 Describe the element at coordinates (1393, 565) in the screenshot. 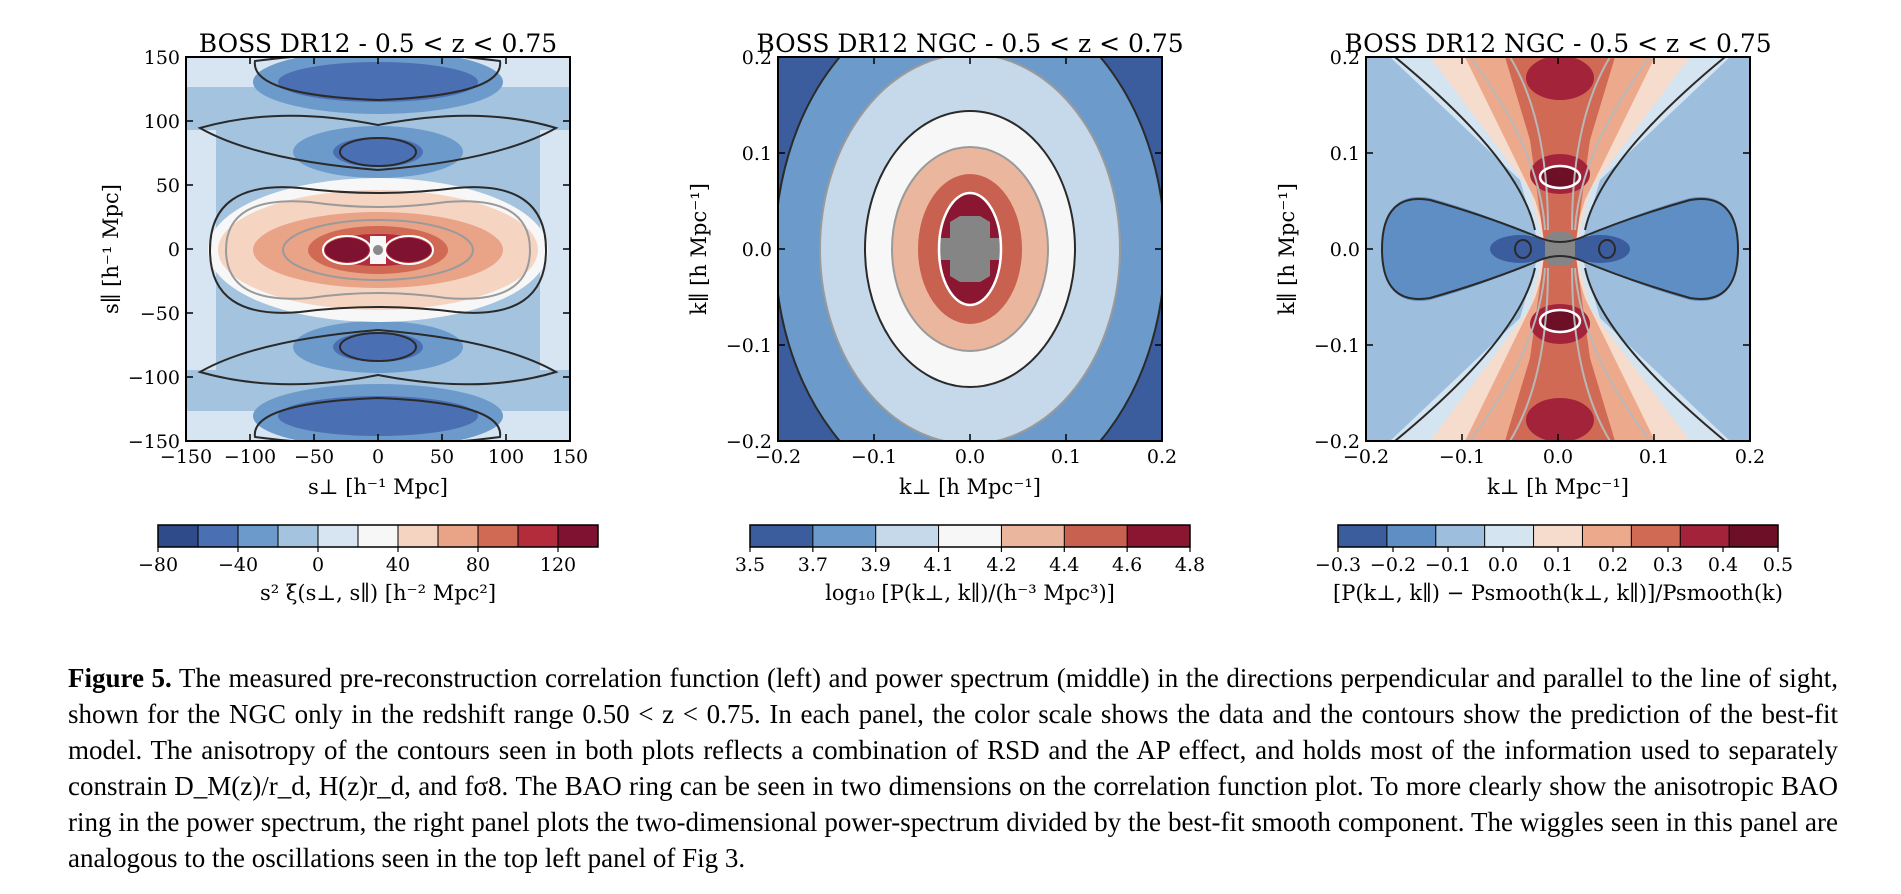

I see `colorbar-tick-label: −0.2` at that location.